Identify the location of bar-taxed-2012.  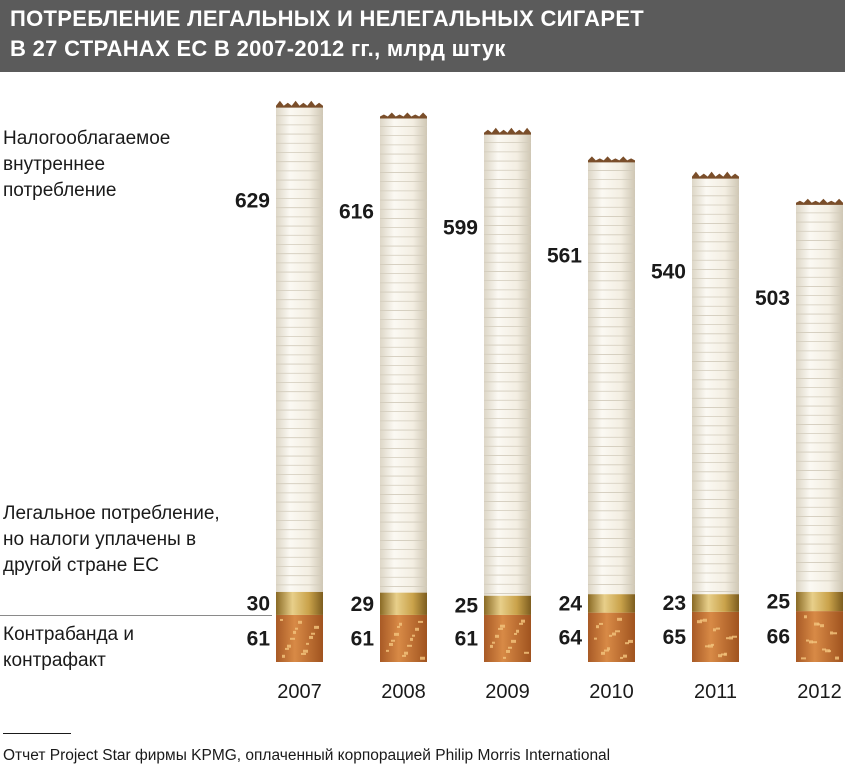
(819, 397).